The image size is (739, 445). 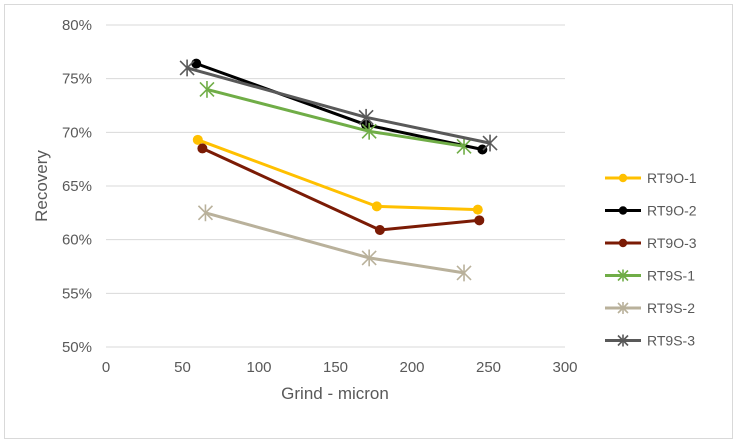 I want to click on legend-item: RT9S-1, so click(x=650, y=276).